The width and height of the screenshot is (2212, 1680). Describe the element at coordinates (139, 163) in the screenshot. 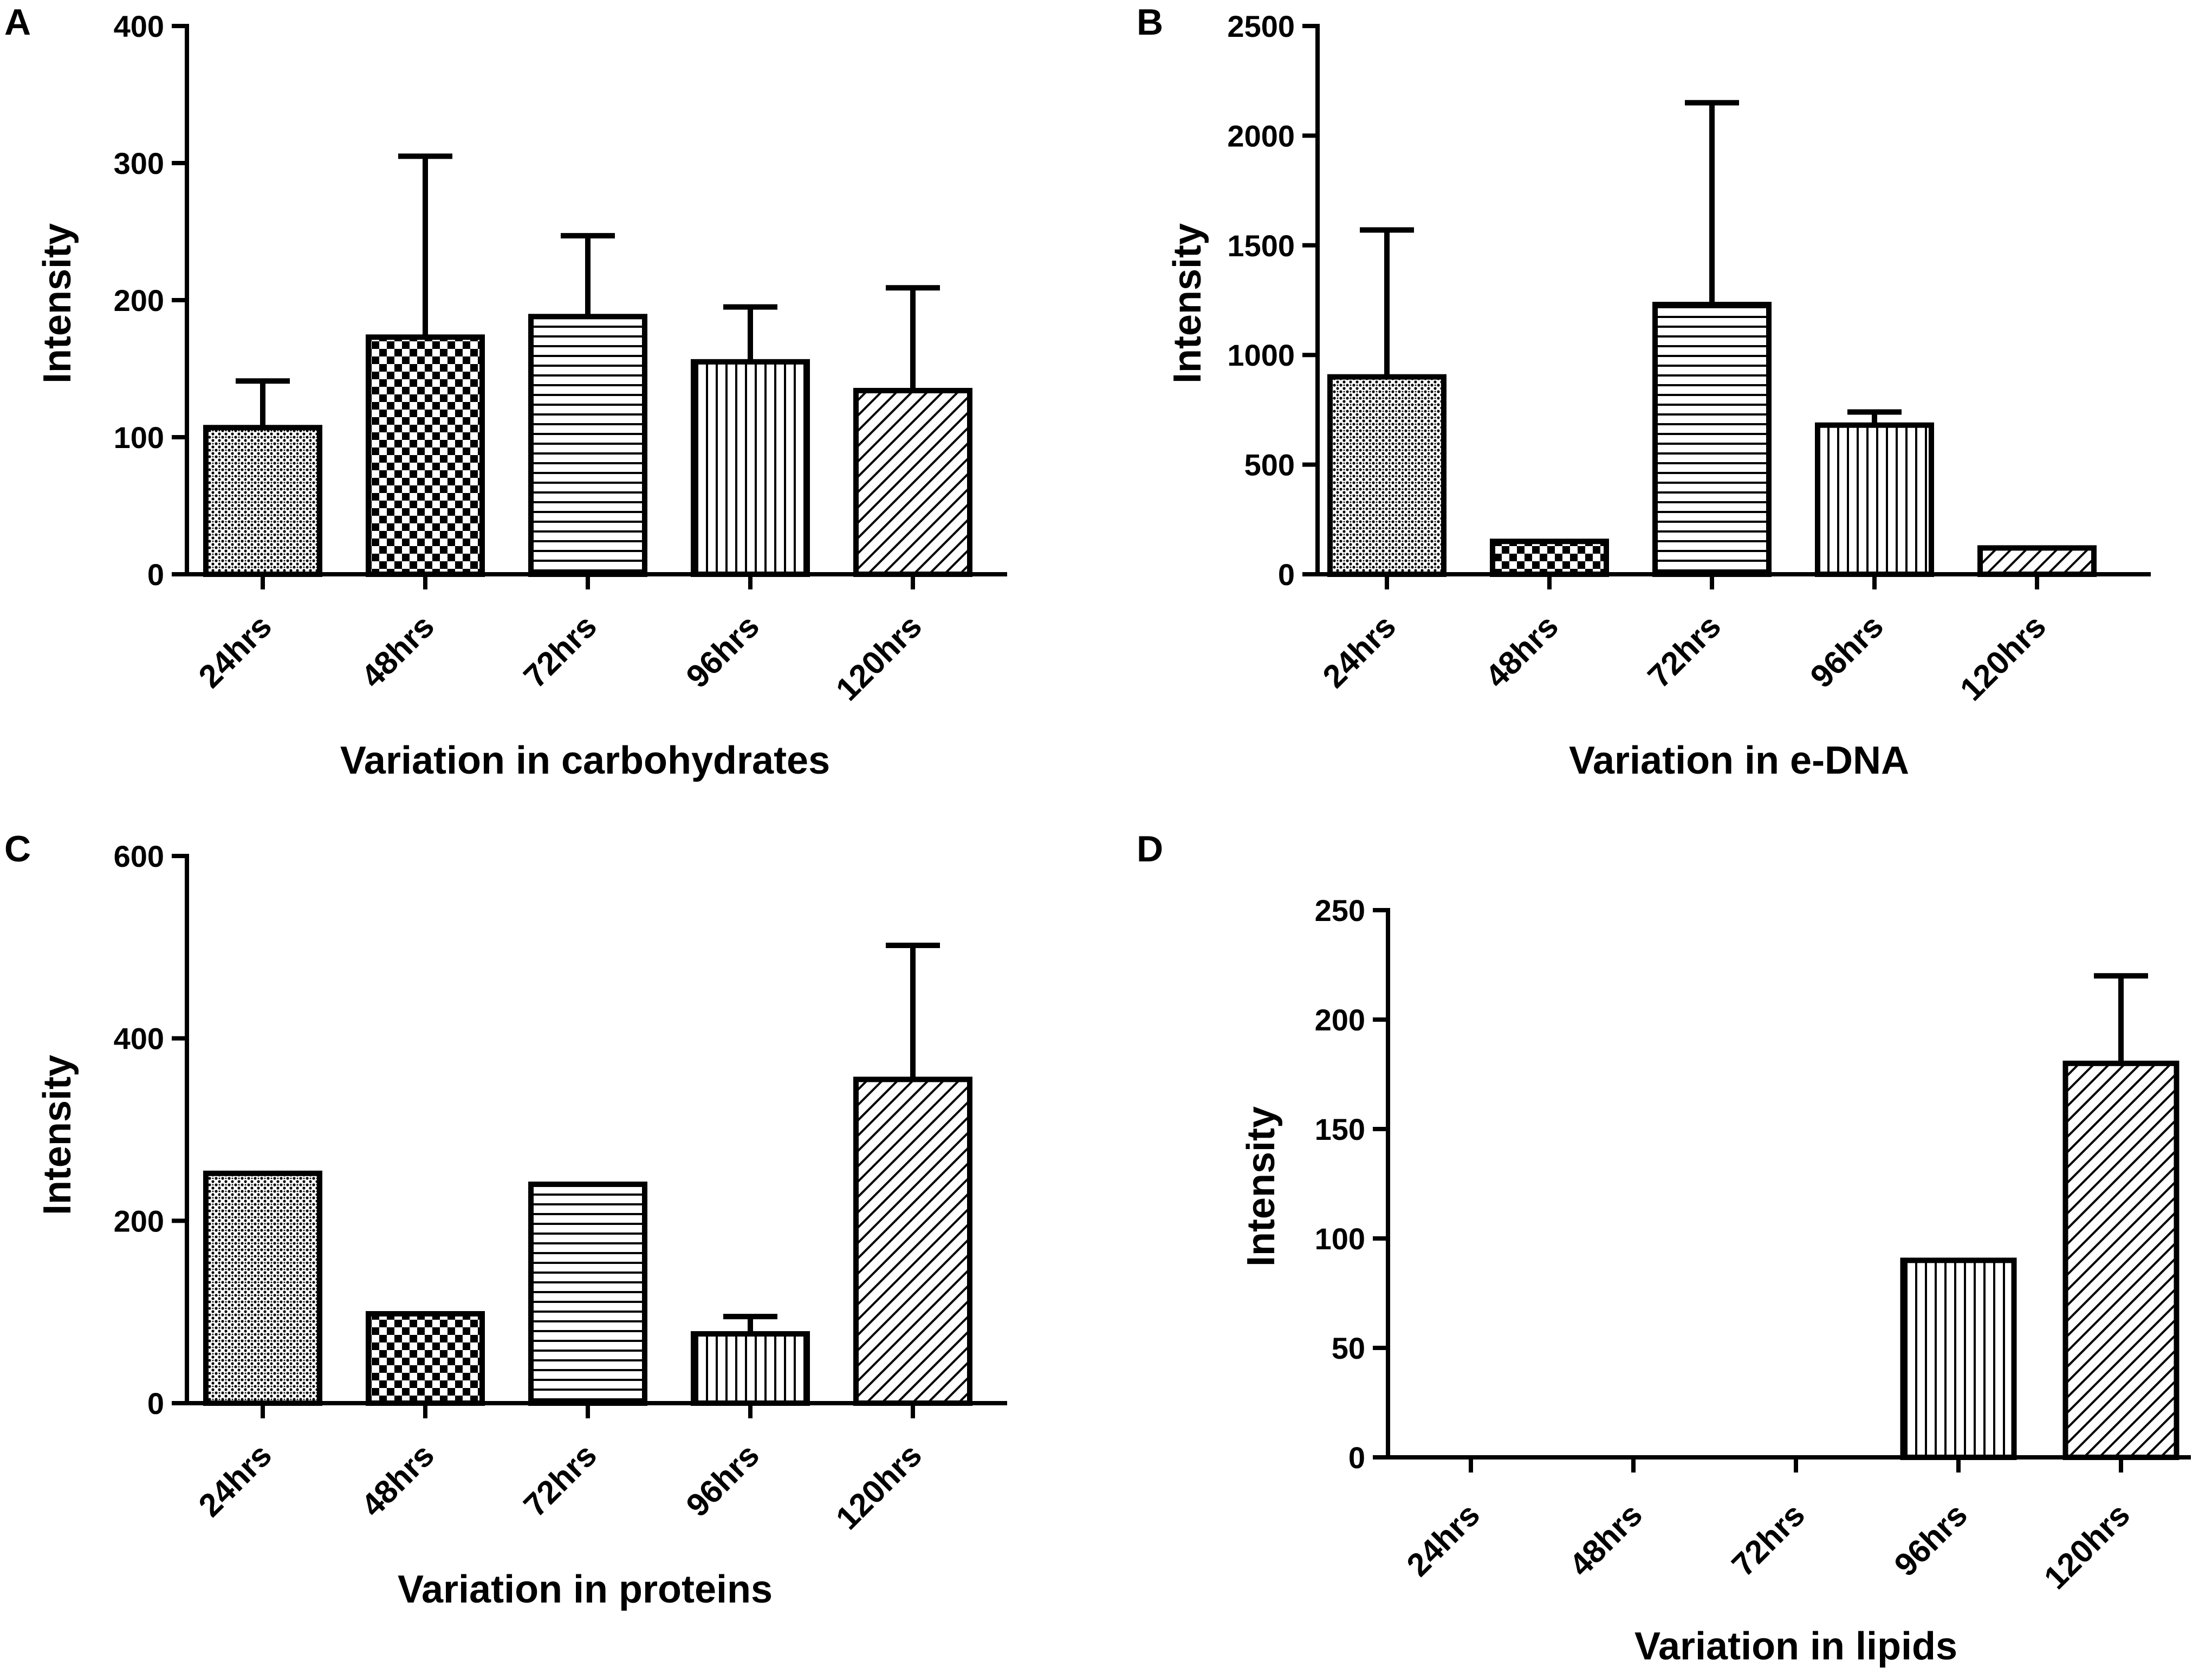

I see `panel-a-y-tick-label: 300` at that location.